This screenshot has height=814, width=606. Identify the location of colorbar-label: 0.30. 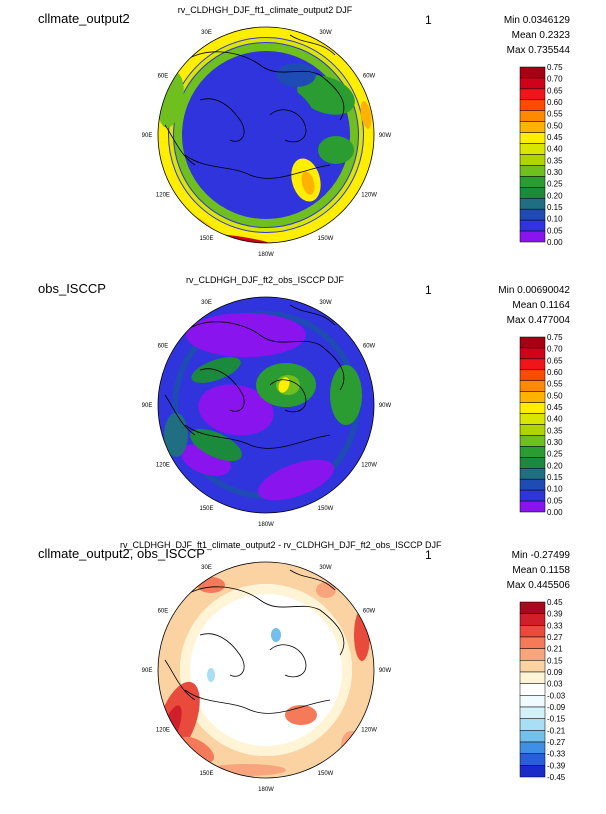
(555, 442).